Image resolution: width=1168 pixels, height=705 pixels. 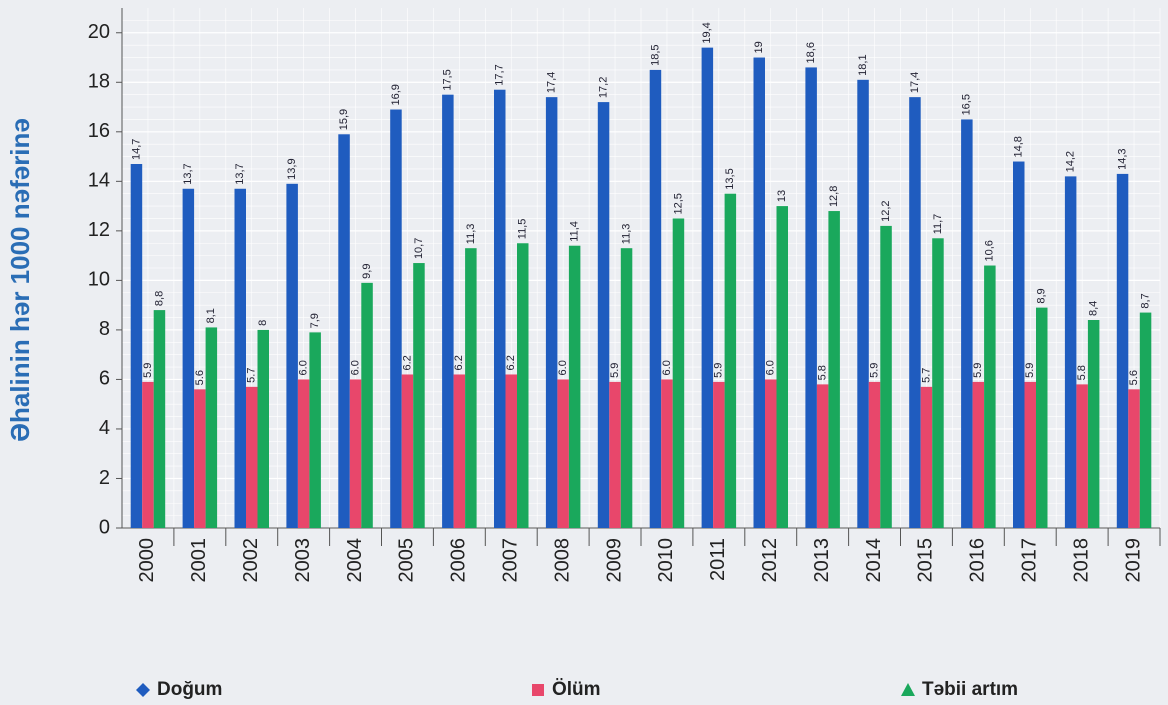 What do you see at coordinates (863, 64) in the screenshot?
I see `data-label: 18,1` at bounding box center [863, 64].